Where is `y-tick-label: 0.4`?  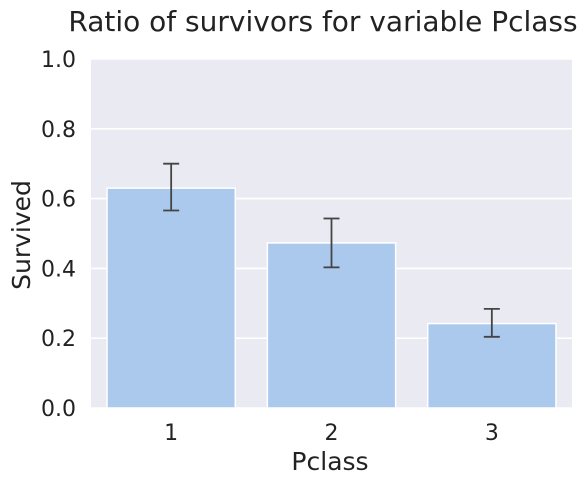
y-tick-label: 0.4 is located at coordinates (58, 269).